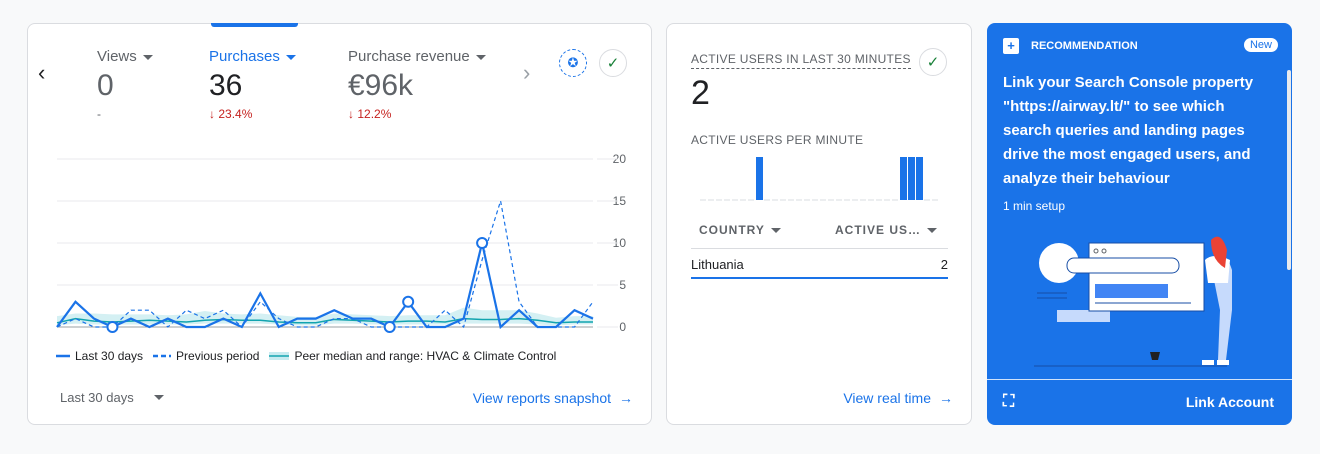  I want to click on expand-icon: ⛶, so click(1009, 401).